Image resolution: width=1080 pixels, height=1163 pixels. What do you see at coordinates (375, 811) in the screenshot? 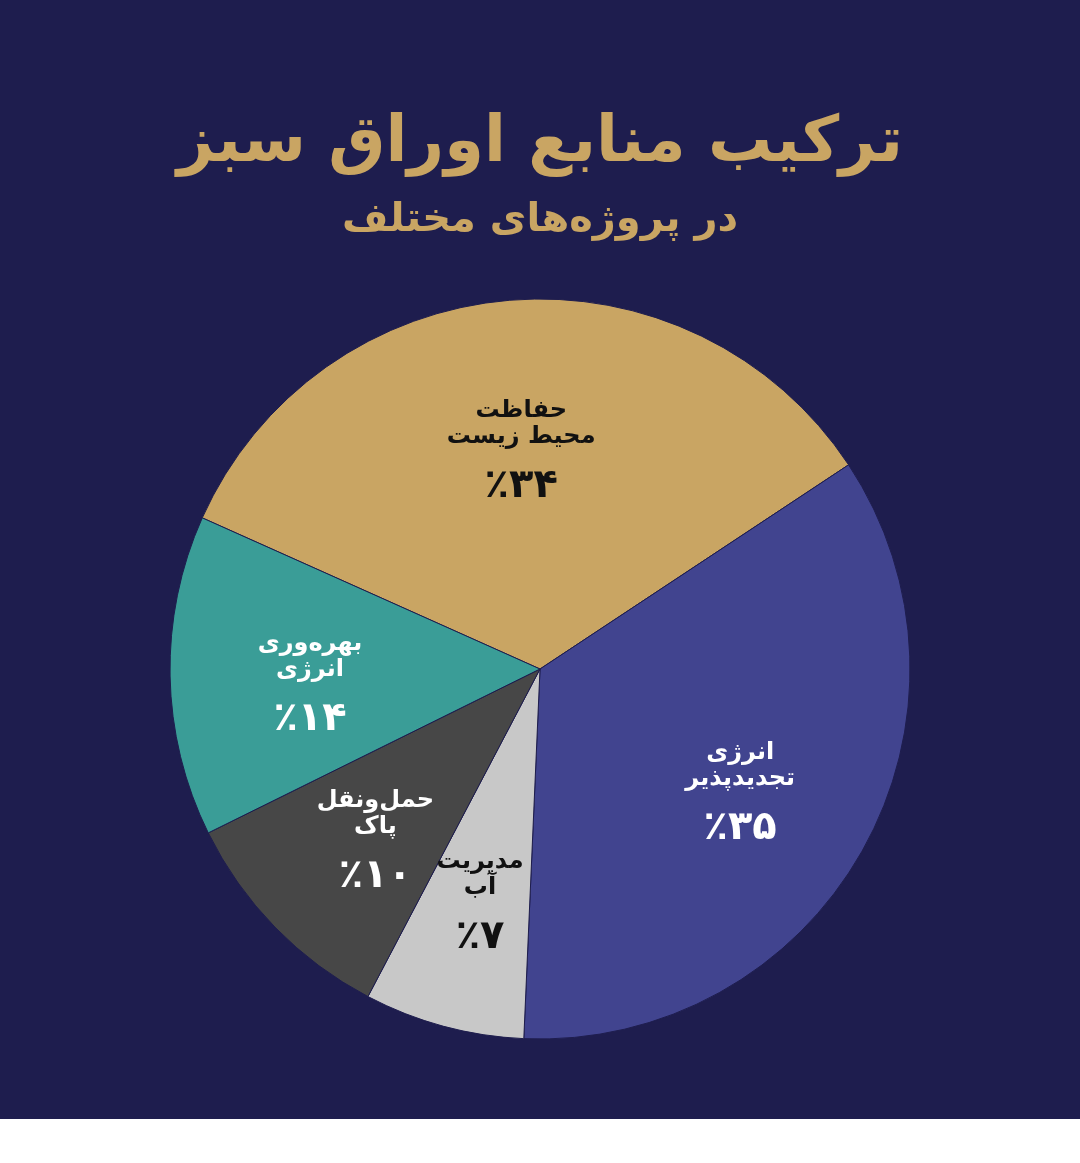
I see `slice-label: حمل‌ونقل پاک` at bounding box center [375, 811].